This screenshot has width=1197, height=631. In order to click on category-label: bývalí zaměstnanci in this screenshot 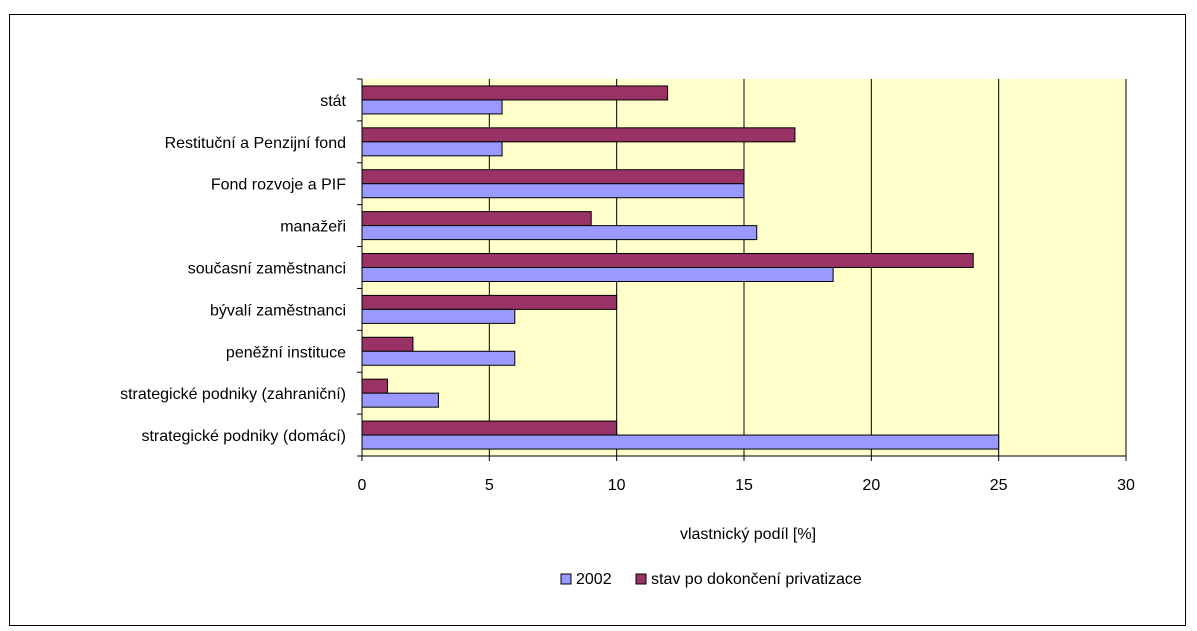, I will do `click(278, 310)`.